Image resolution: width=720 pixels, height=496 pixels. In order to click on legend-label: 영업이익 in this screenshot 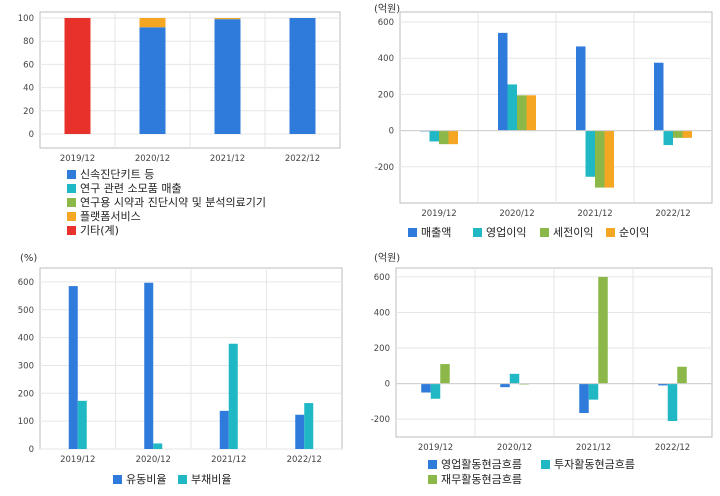, I will do `click(506, 232)`.